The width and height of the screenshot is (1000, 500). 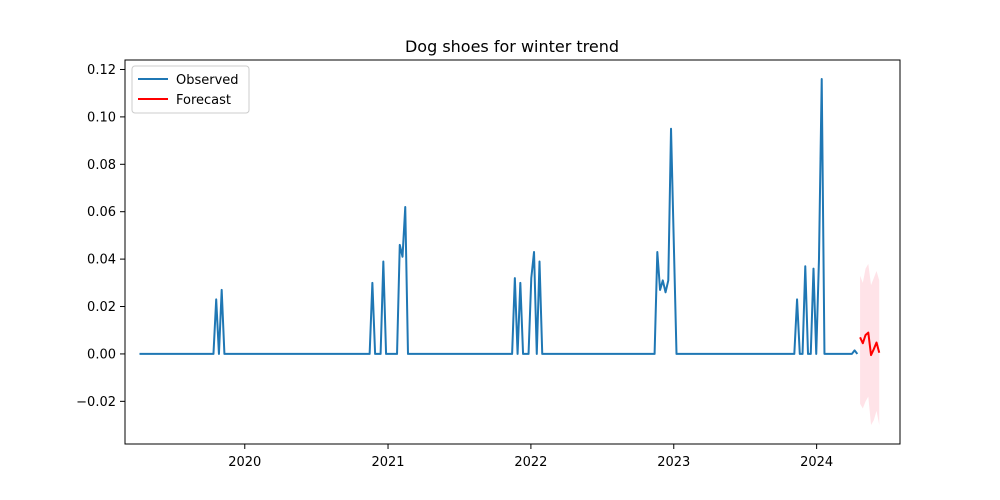 What do you see at coordinates (101, 354) in the screenshot?
I see `y-tick-label: 0.00` at bounding box center [101, 354].